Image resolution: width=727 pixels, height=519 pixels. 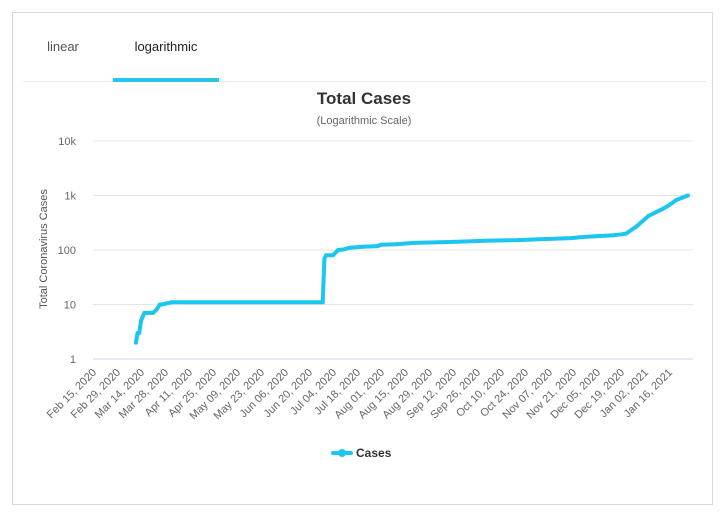 What do you see at coordinates (365, 56) in the screenshot?
I see `scale-tabs: linear logarithmic` at bounding box center [365, 56].